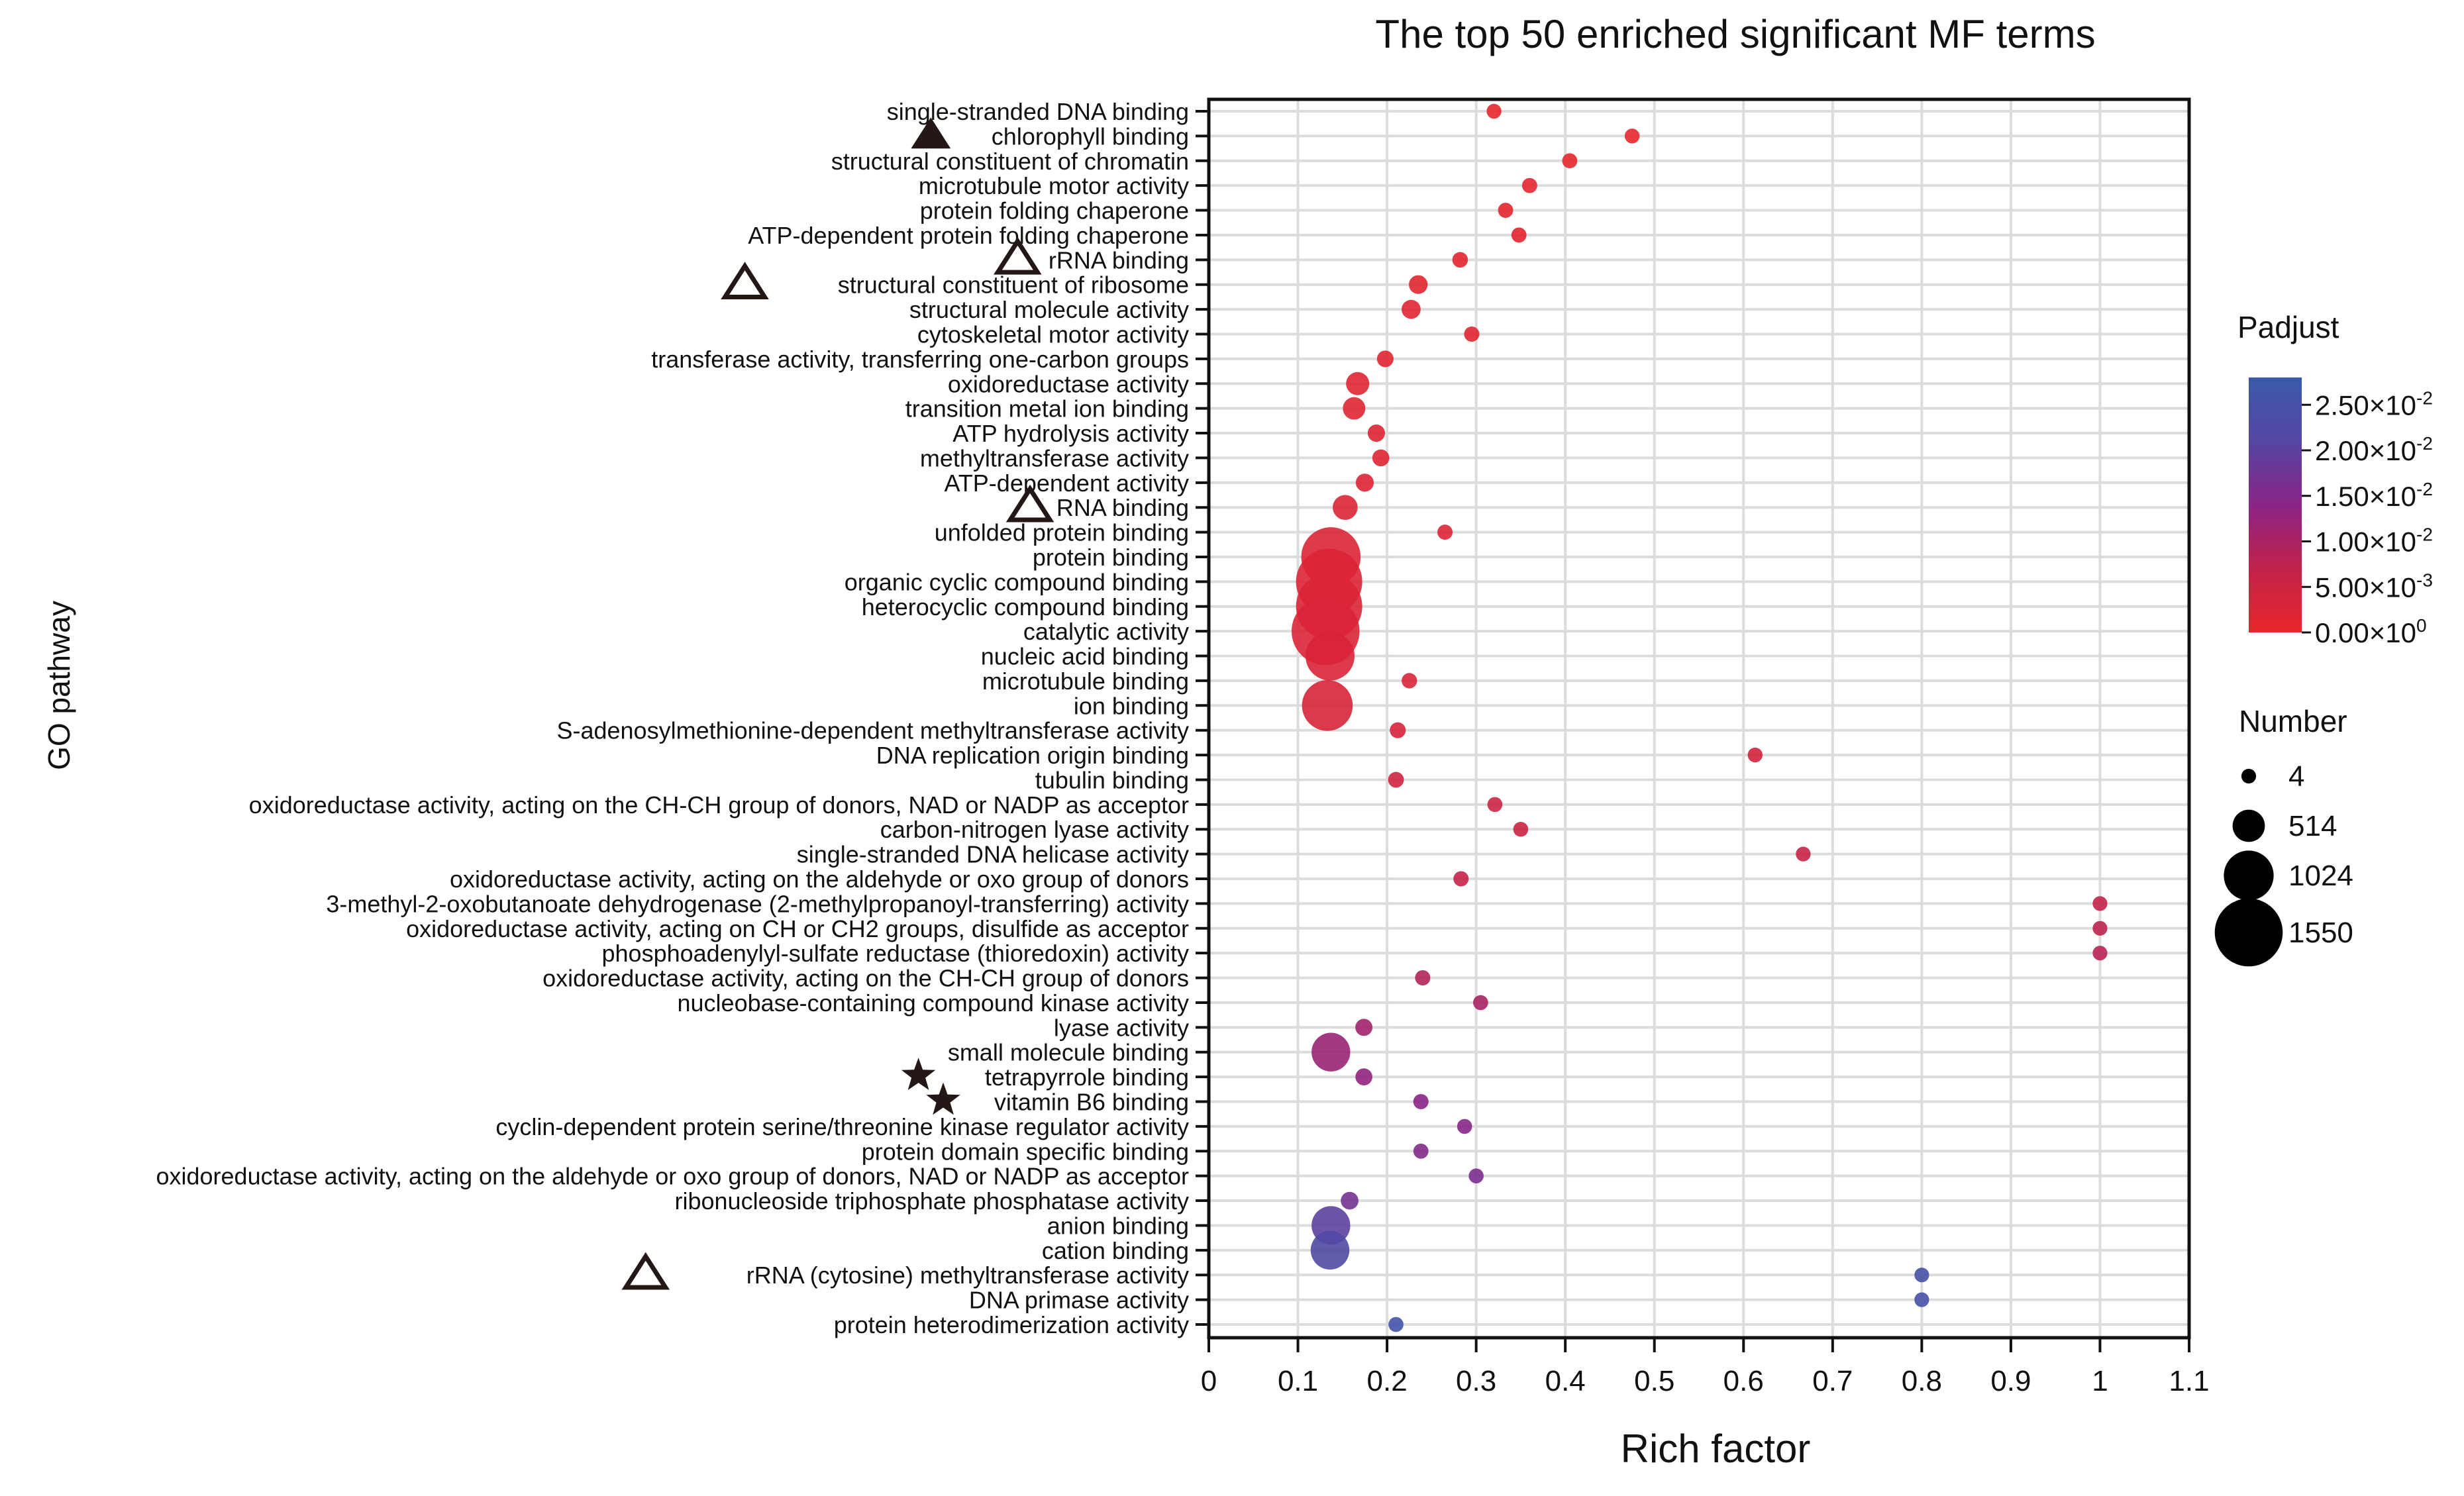  Describe the element at coordinates (1034, 829) in the screenshot. I see `y-tick-label: carbon-nitrogen lyase activity` at that location.